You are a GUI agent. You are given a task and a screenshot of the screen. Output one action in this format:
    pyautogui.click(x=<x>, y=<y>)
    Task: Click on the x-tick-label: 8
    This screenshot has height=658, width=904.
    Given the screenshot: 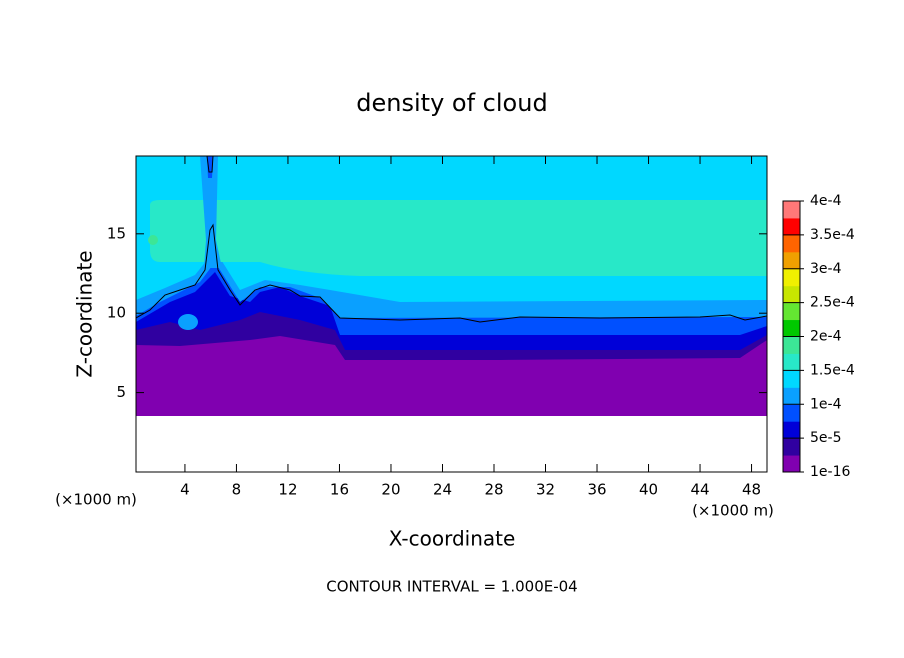 What is the action you would take?
    pyautogui.click(x=237, y=490)
    